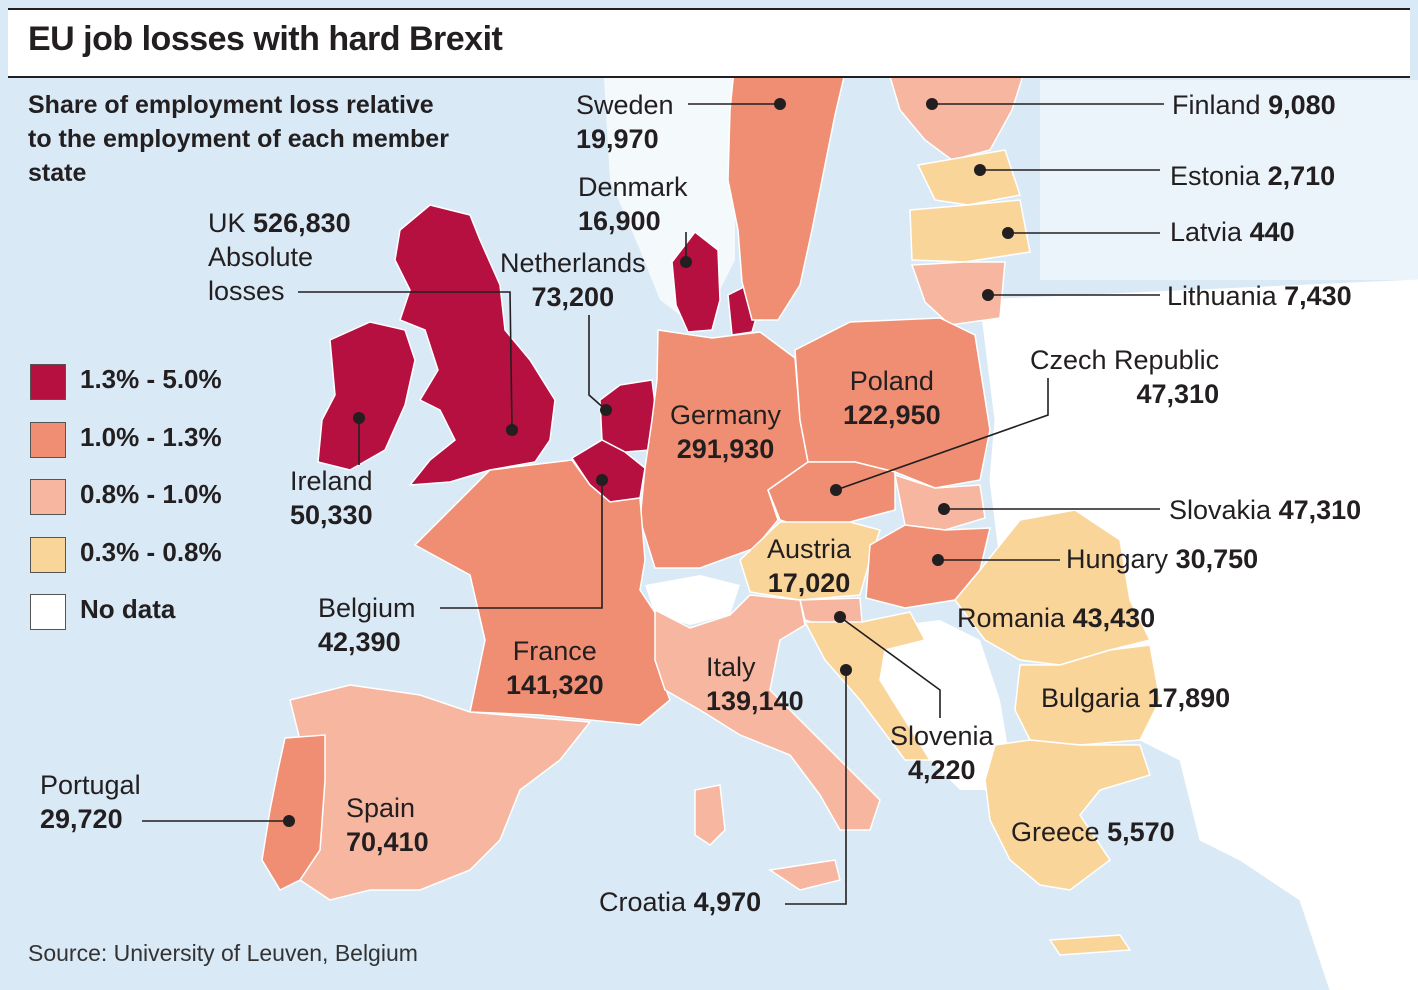  Describe the element at coordinates (387, 825) in the screenshot. I see `label-spain: Spain 70,410` at that location.